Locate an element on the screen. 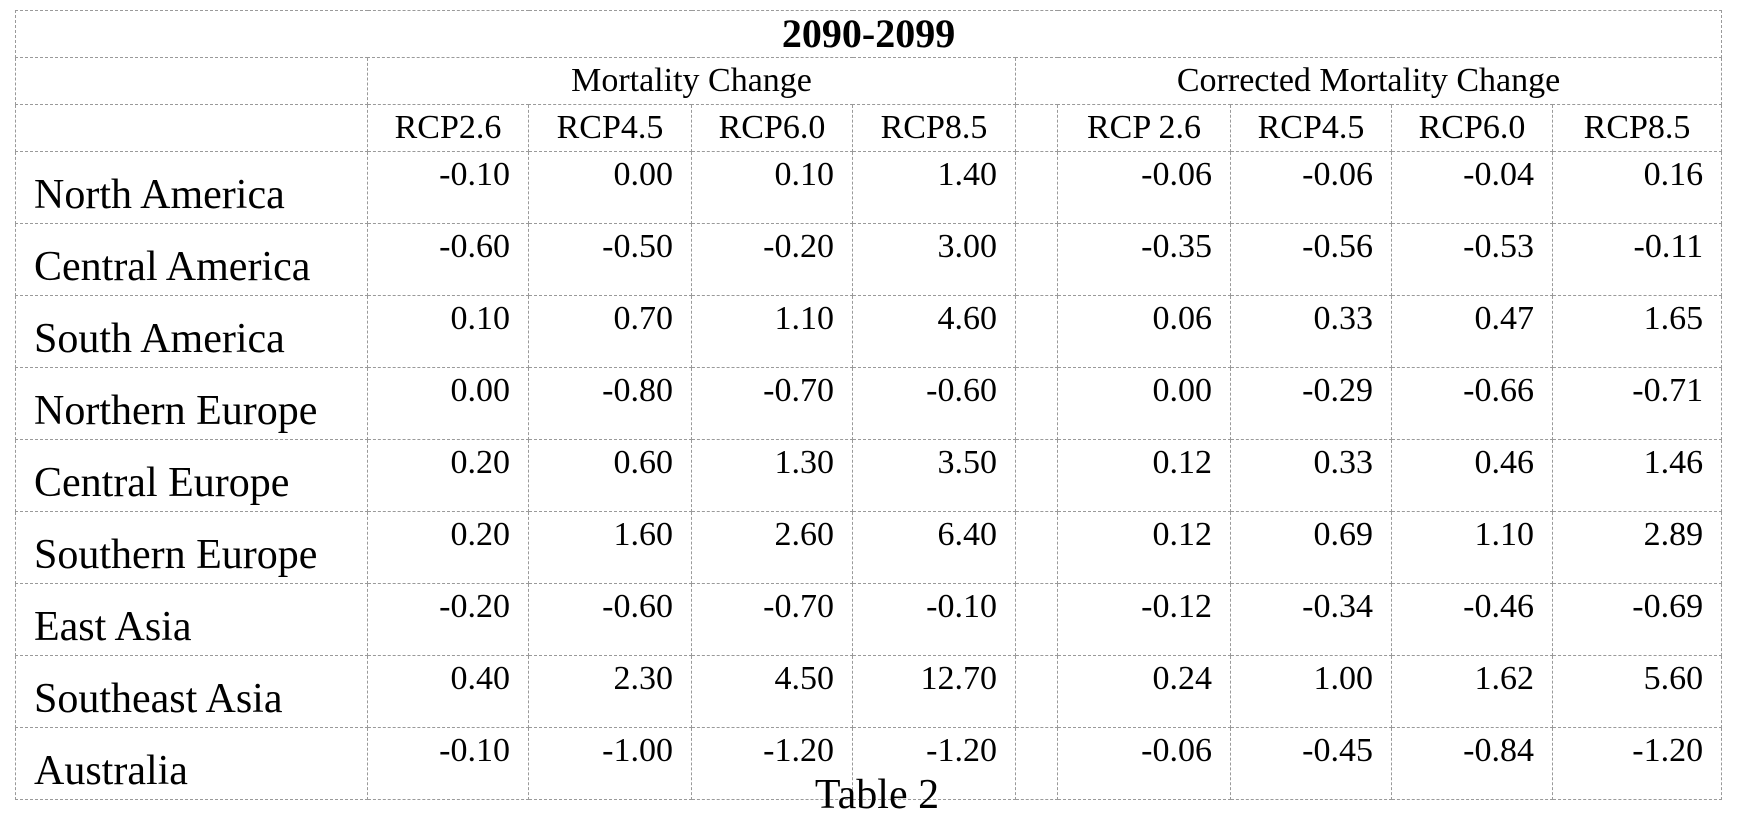  corrected-value-cell: 1.62 is located at coordinates (1472, 691).